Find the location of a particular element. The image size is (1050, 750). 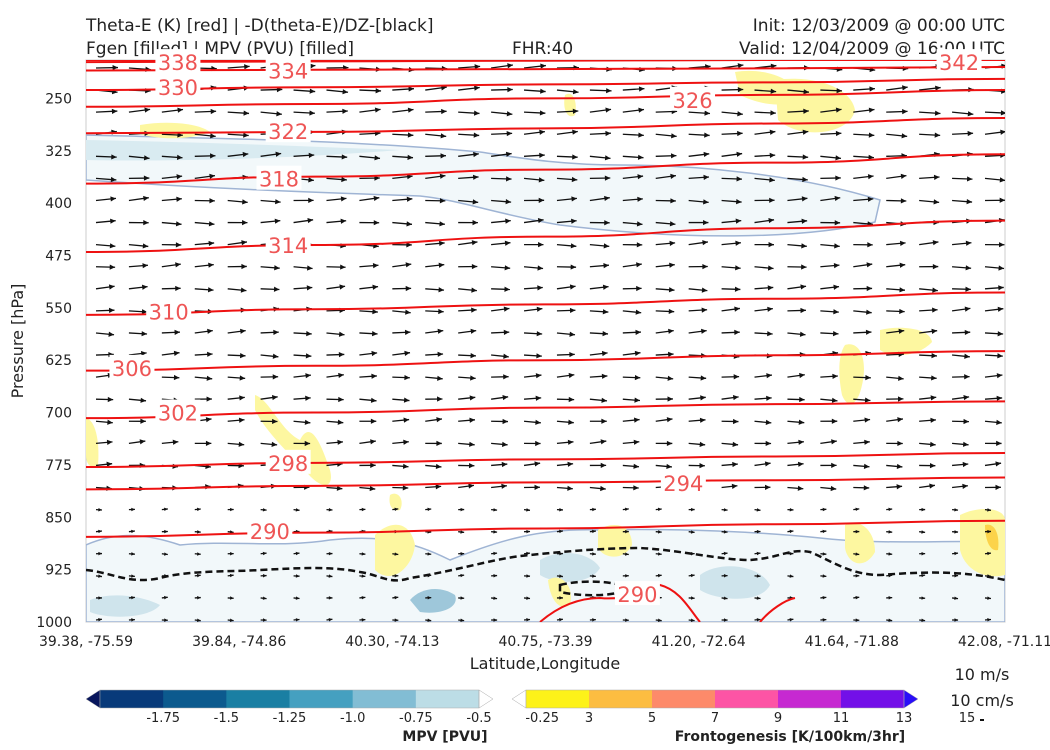

colorbar-outline is located at coordinates (289, 699).